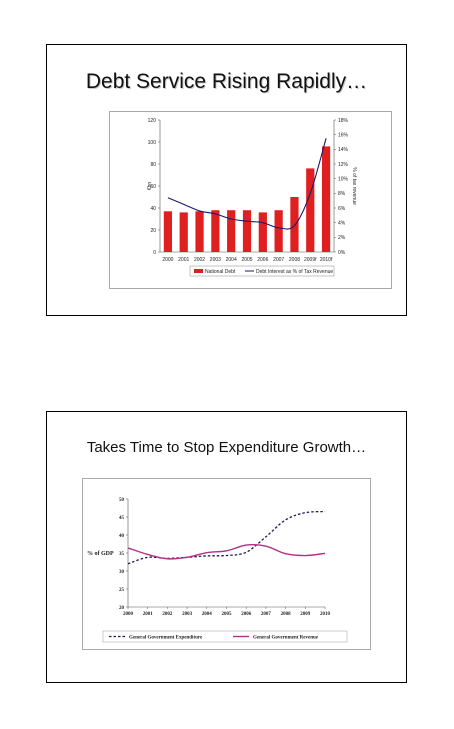  Describe the element at coordinates (343, 179) in the screenshot. I see `y2-tick-label: 10%` at that location.